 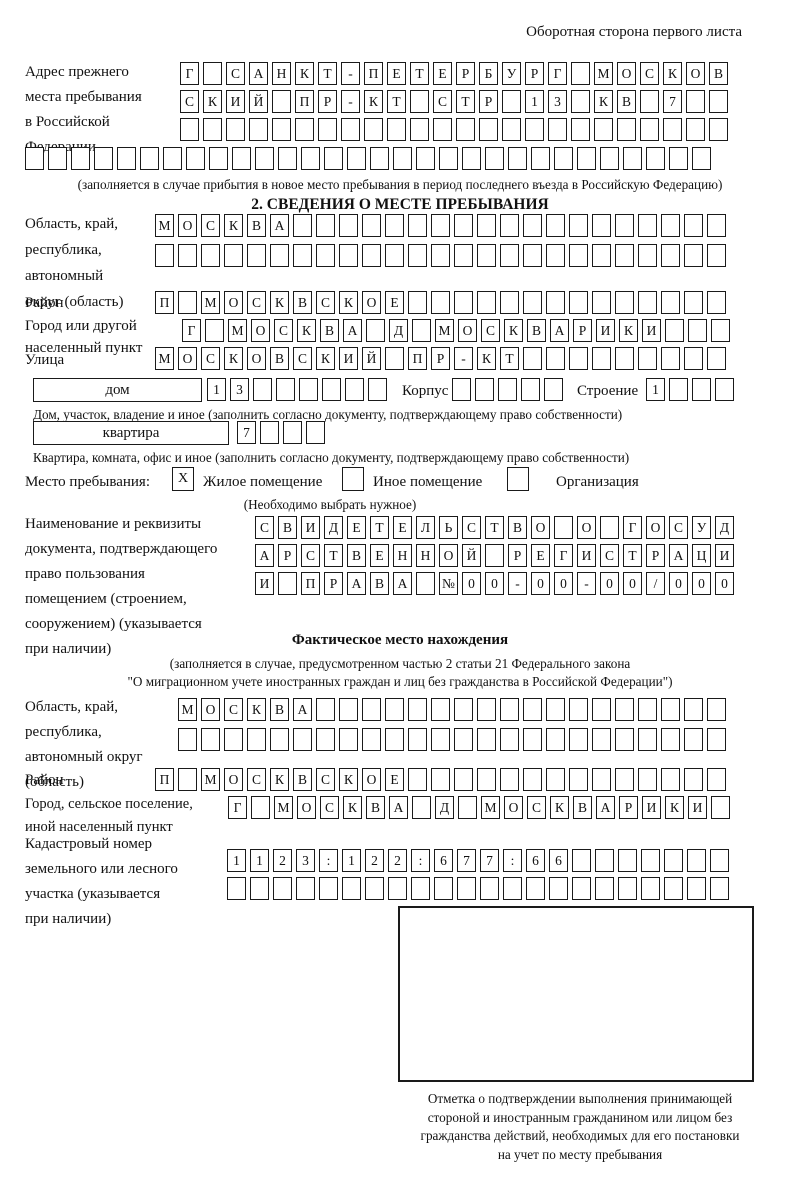 What do you see at coordinates (379, 583) in the screenshot?
I see `char-cell: В` at bounding box center [379, 583].